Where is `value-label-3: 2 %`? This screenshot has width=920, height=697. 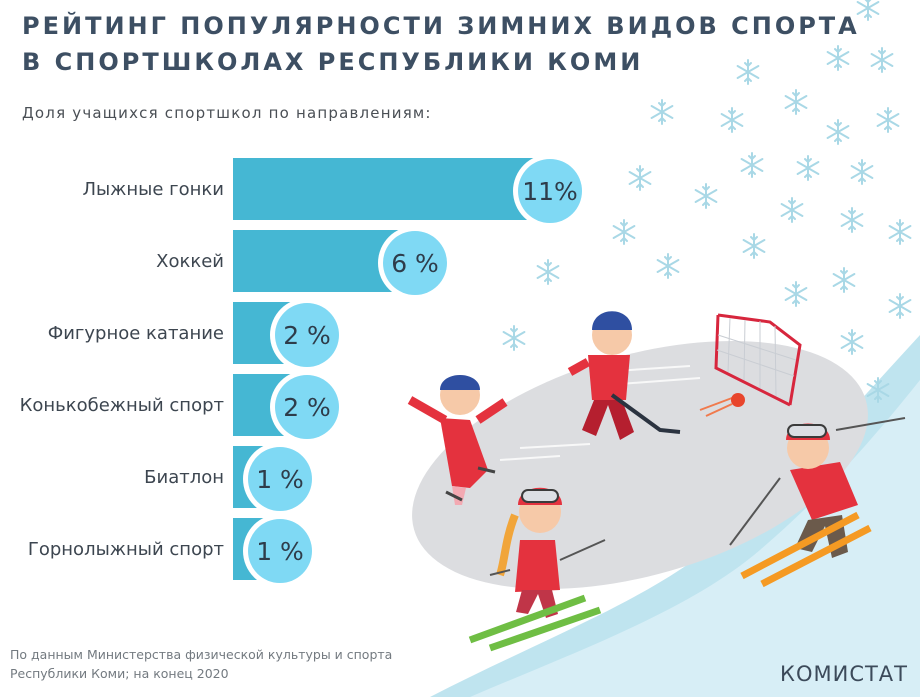 value-label-3: 2 % is located at coordinates (307, 335).